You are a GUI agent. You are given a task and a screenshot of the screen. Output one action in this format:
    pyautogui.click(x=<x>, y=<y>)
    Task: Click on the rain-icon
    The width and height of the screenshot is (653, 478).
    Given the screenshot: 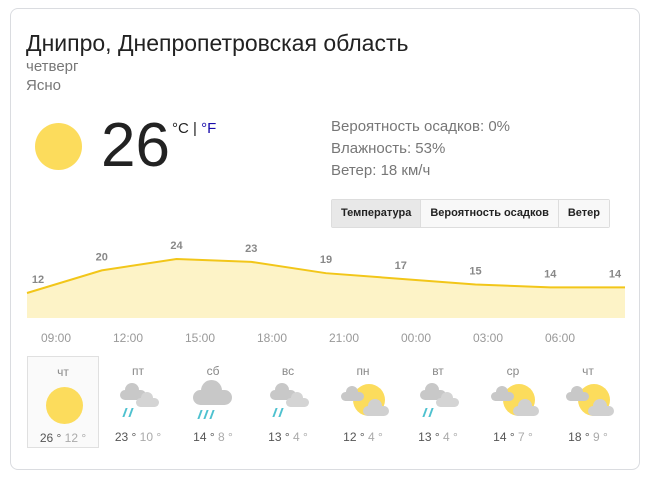 What is the action you would take?
    pyautogui.click(x=213, y=404)
    